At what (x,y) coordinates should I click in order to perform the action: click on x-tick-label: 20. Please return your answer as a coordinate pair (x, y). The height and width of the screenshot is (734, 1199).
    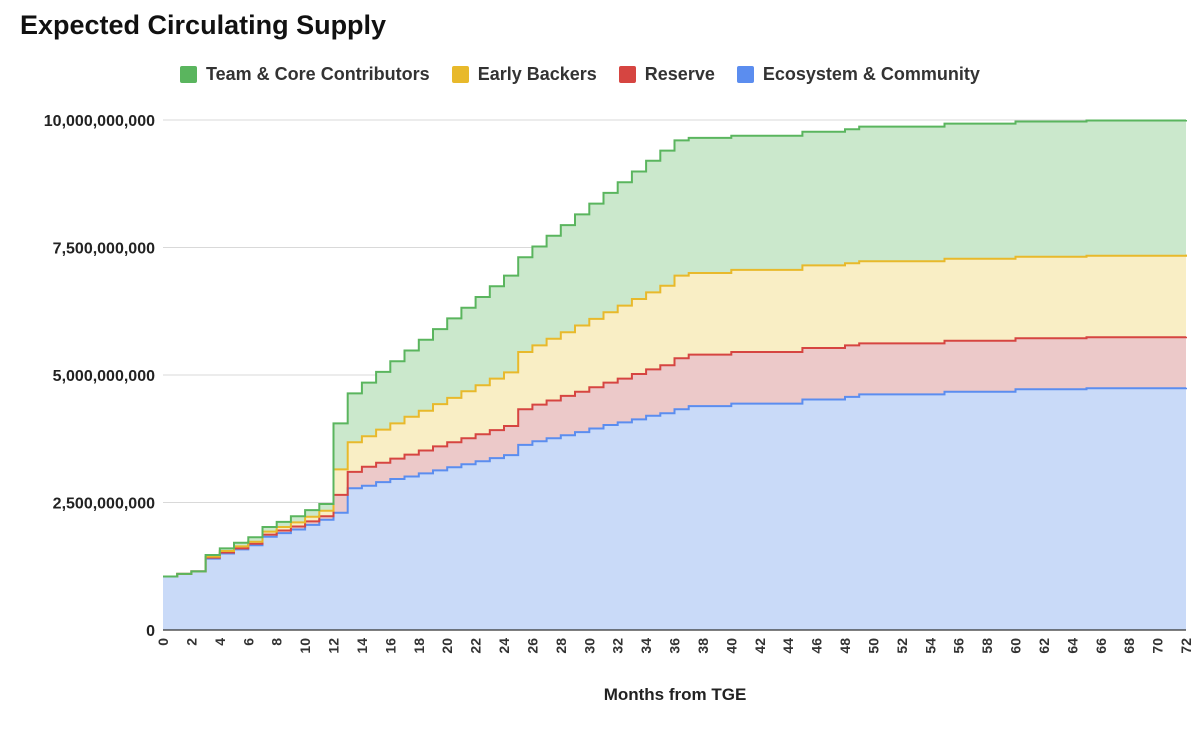
    Looking at the image, I should click on (447, 646).